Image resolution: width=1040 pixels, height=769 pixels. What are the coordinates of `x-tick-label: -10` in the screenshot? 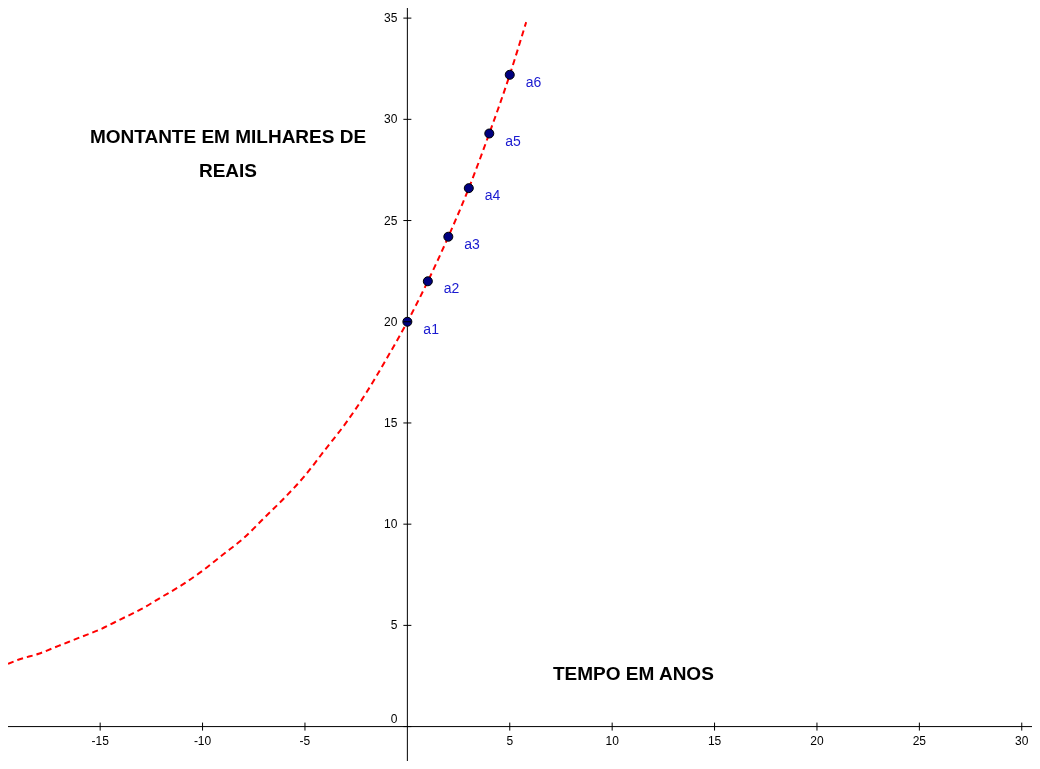 It's located at (202, 740).